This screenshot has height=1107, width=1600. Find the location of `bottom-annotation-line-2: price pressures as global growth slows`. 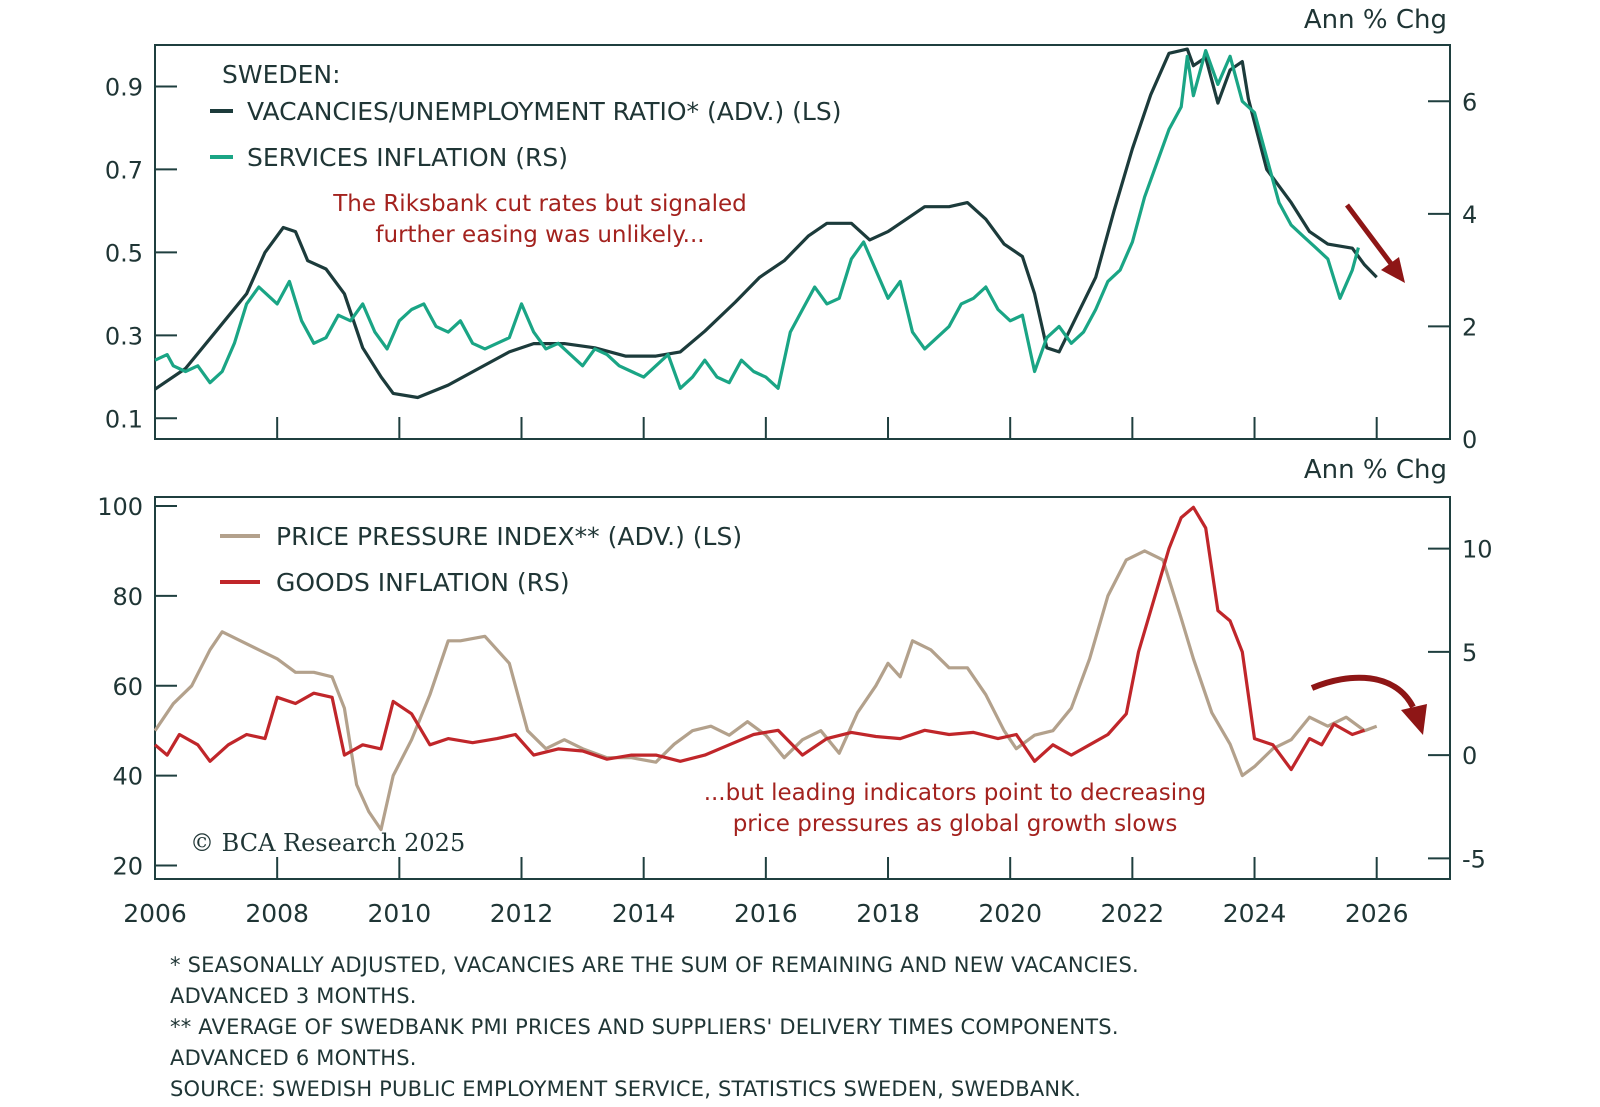

bottom-annotation-line-2: price pressures as global growth slows is located at coordinates (955, 824).